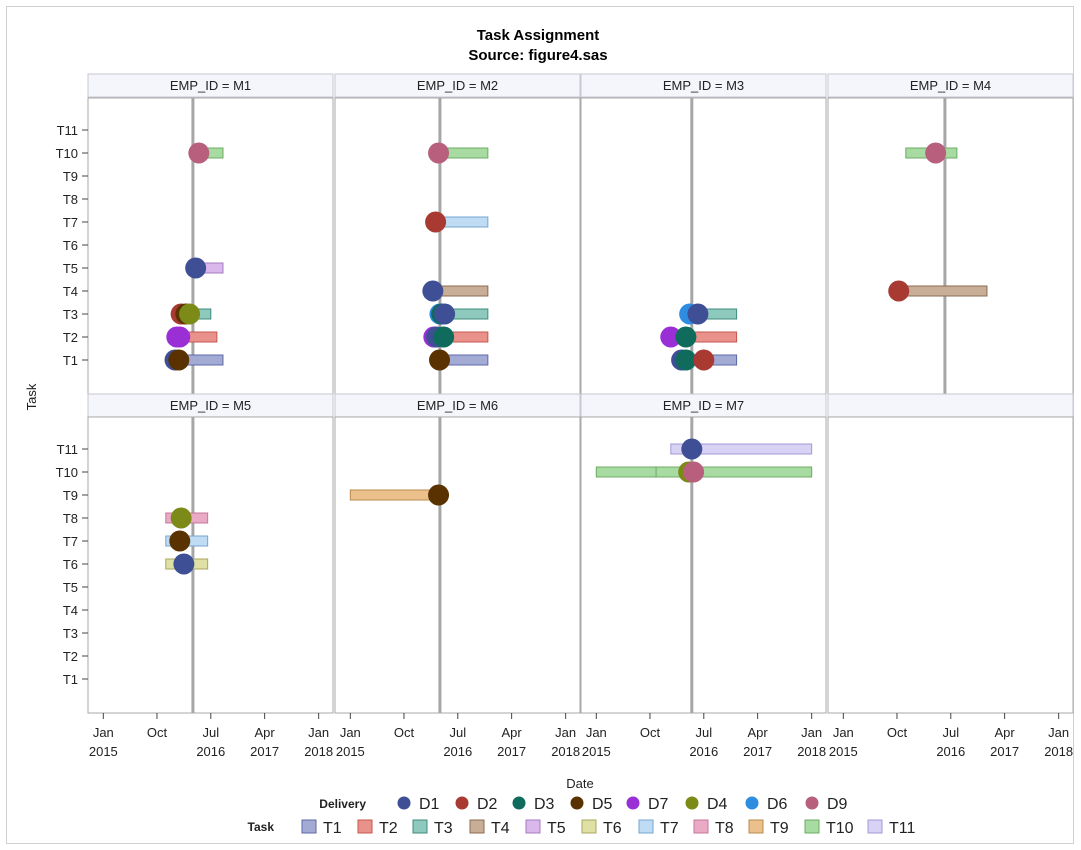 This screenshot has height=850, width=1081. I want to click on y-tick-label: T6, so click(70, 564).